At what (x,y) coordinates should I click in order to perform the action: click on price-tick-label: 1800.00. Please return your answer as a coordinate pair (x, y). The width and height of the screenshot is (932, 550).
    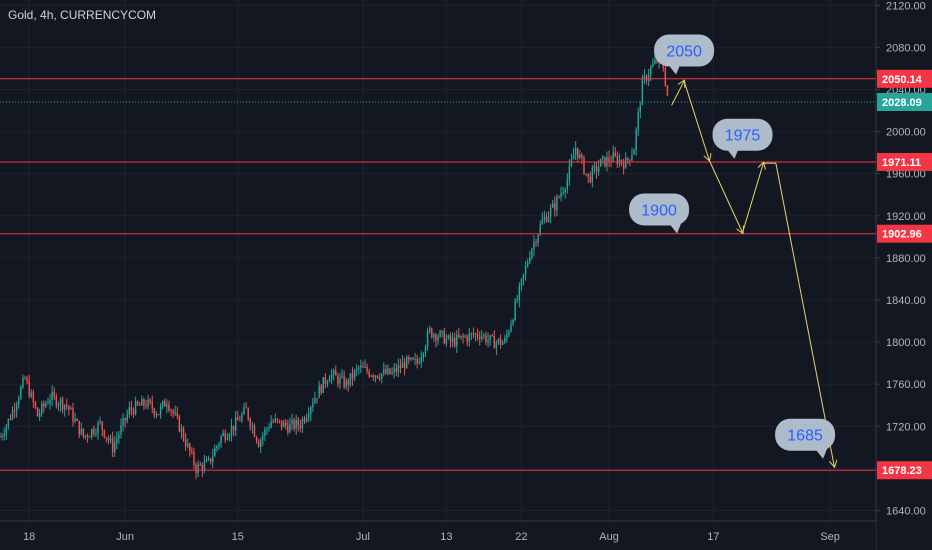
    Looking at the image, I should click on (906, 343).